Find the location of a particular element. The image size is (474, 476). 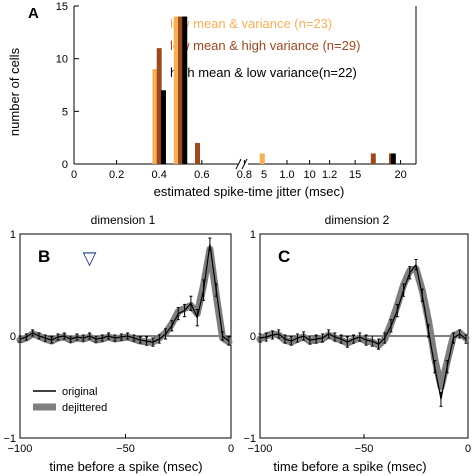

legend-dejittered-label: dejittered is located at coordinates (84, 408).